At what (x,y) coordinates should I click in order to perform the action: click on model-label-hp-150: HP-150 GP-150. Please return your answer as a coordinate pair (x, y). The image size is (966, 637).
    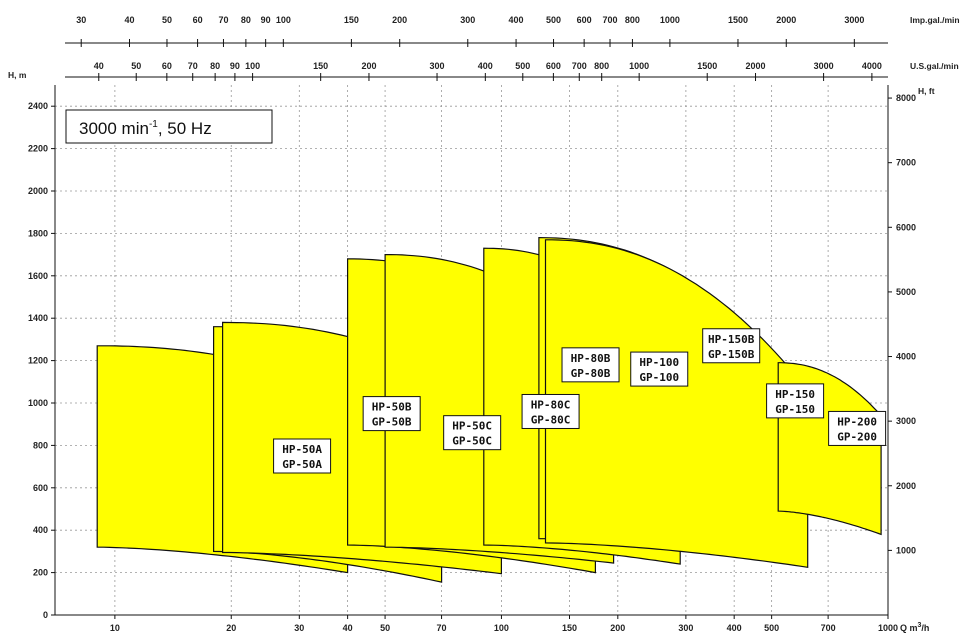
    Looking at the image, I should click on (795, 401).